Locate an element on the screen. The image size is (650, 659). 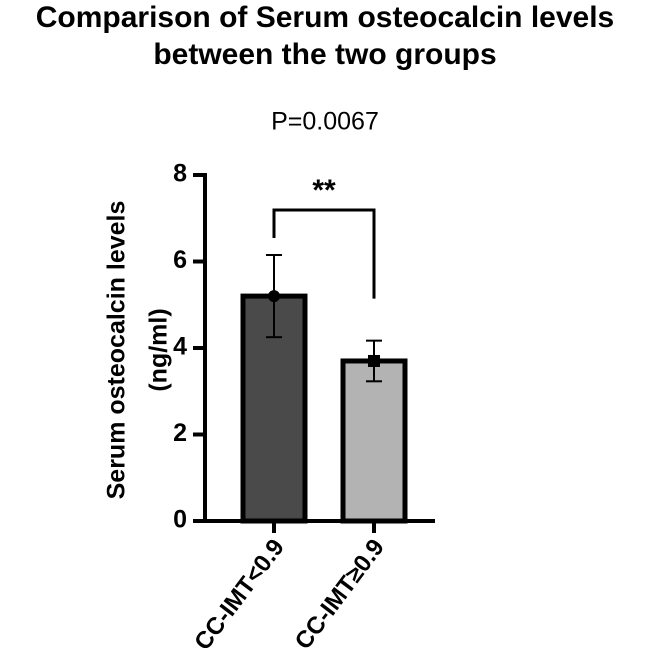
y-tick-label: 8 is located at coordinates (180, 174).